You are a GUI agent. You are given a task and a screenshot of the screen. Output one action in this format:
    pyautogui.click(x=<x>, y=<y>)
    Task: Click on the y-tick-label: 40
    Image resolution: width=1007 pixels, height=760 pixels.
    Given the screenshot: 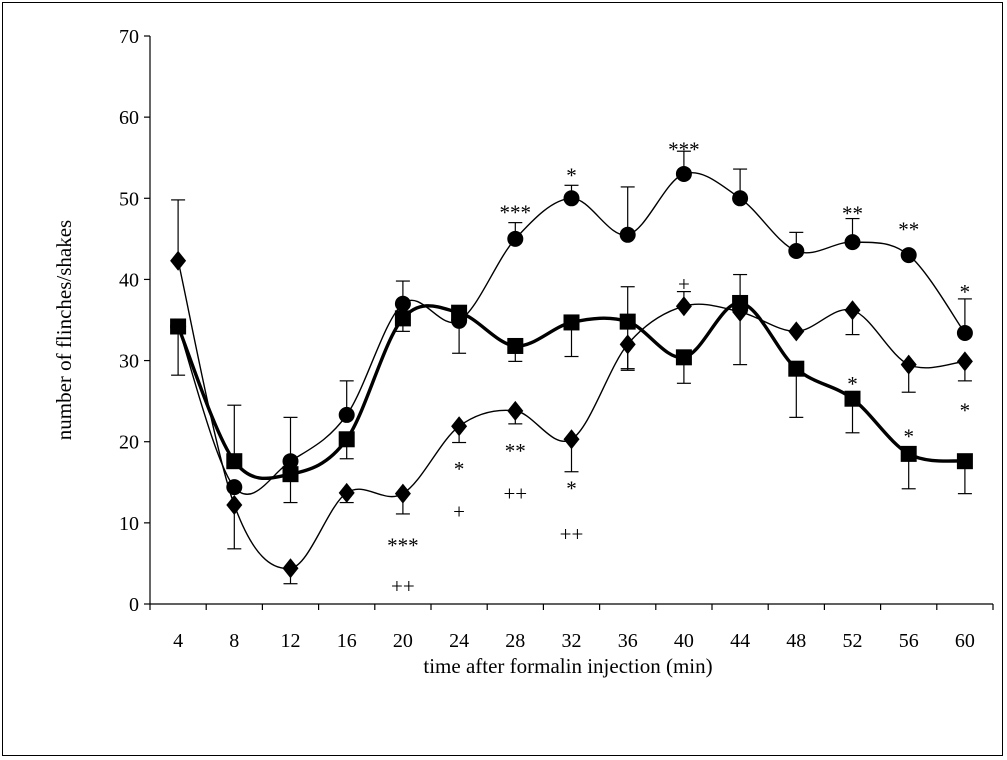 What is the action you would take?
    pyautogui.click(x=129, y=280)
    